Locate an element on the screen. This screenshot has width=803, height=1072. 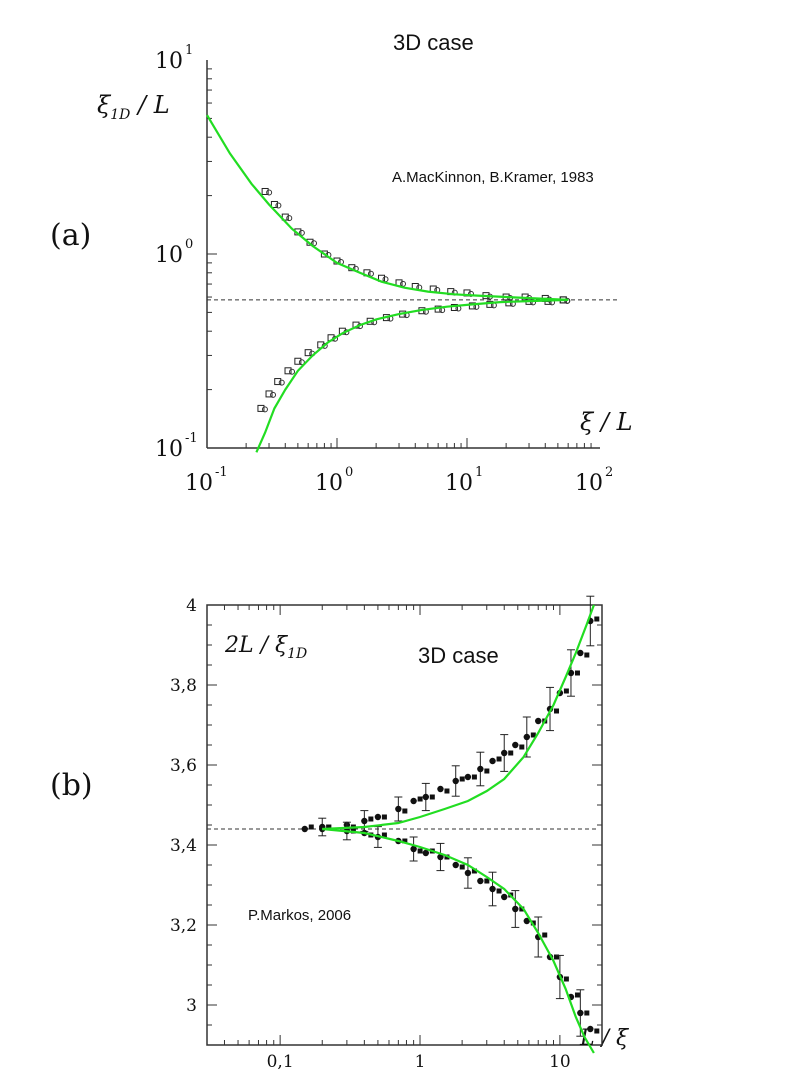
x-tick-label-b: 0,1 is located at coordinates (280, 1062).